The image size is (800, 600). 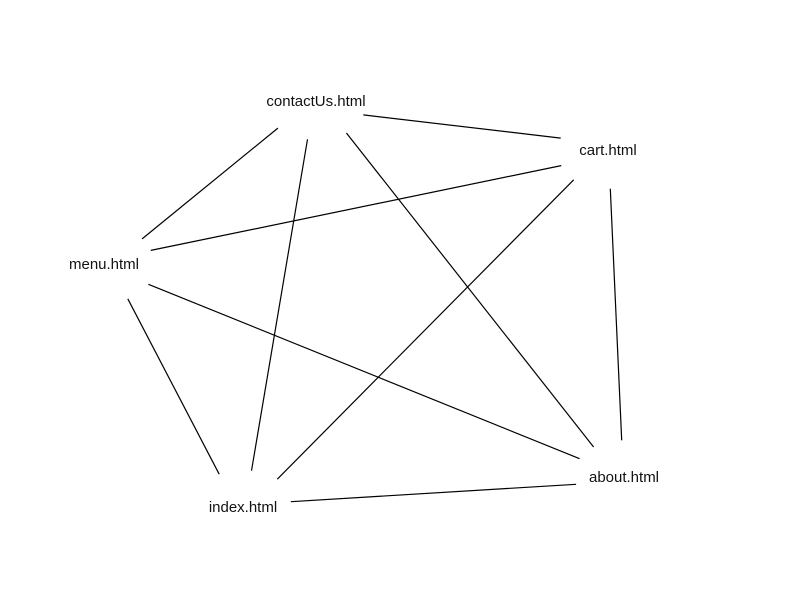 I want to click on edge-menu-index, so click(x=173, y=386).